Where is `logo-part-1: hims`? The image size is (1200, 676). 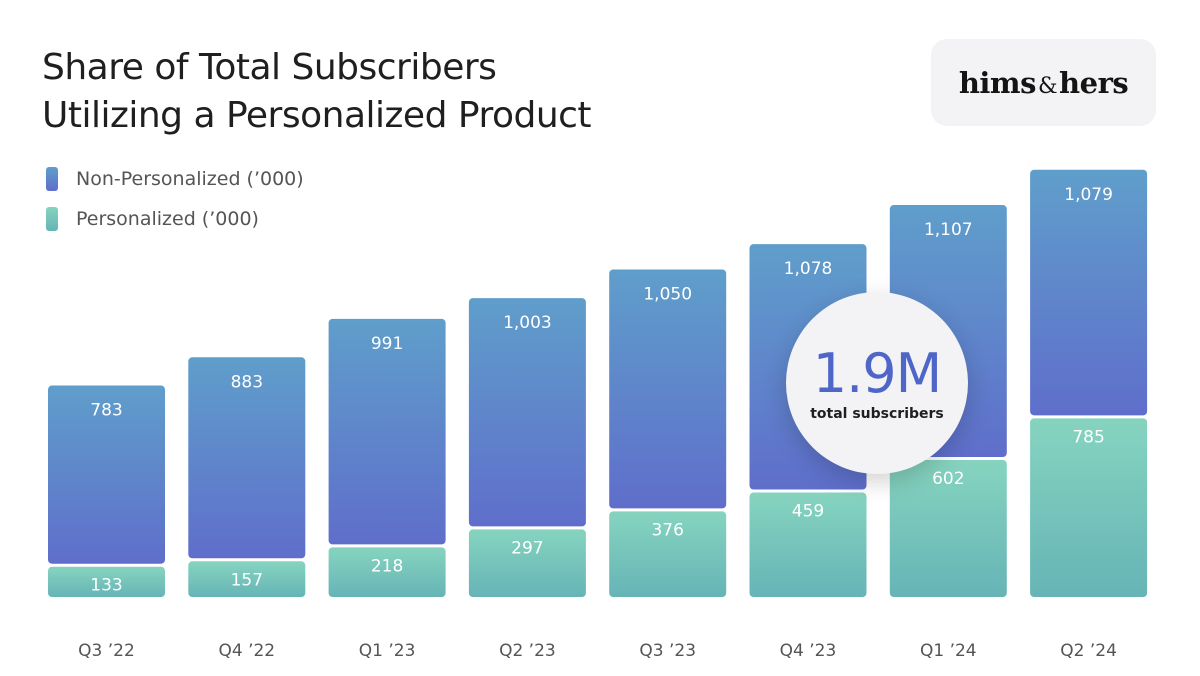
logo-part-1: hims is located at coordinates (997, 82).